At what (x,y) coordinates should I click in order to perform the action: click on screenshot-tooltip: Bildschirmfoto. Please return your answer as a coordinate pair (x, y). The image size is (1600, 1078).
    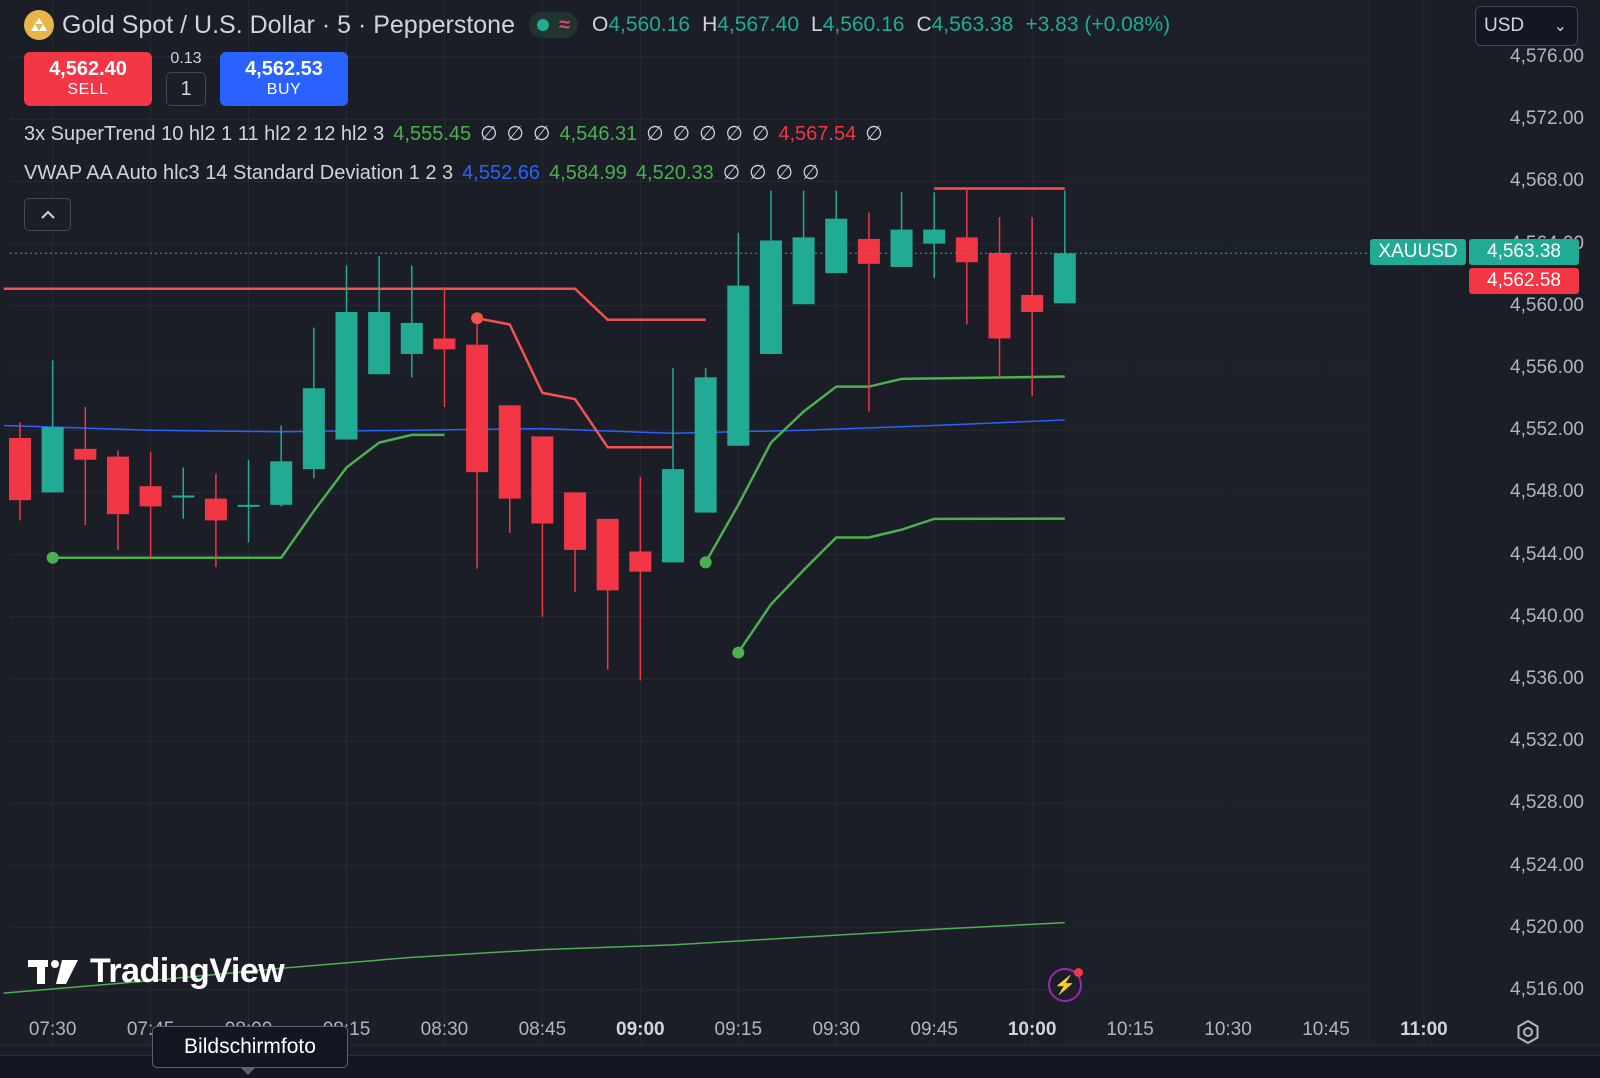
    Looking at the image, I should click on (250, 1047).